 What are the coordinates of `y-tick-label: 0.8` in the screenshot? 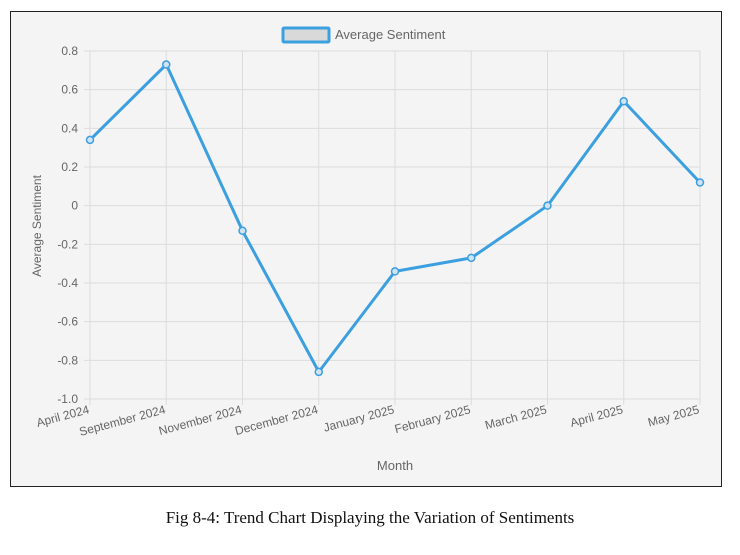 It's located at (69, 51).